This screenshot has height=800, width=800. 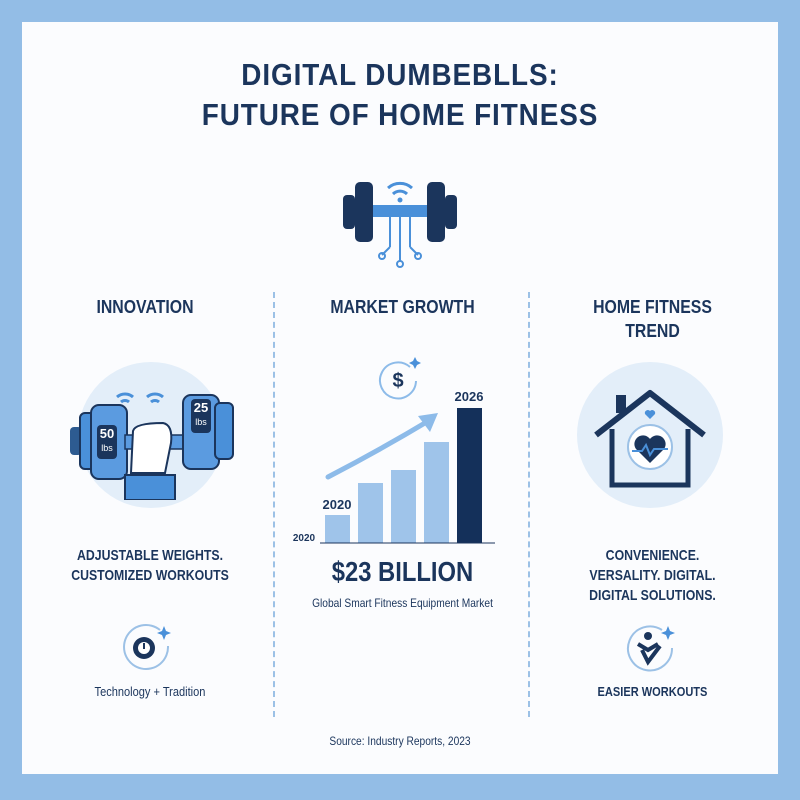 I want to click on innovation-text: ADJUSTABLE WEIGHTS. CUSTOMIZED WORKOUTS, so click(x=150, y=565).